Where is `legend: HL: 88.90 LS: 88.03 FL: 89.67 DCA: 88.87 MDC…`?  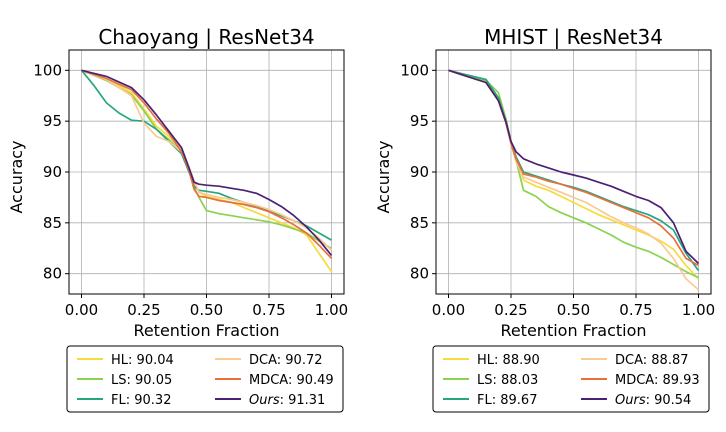 legend: HL: 88.90 LS: 88.03 FL: 89.67 DCA: 88.87 MDC… is located at coordinates (571, 379).